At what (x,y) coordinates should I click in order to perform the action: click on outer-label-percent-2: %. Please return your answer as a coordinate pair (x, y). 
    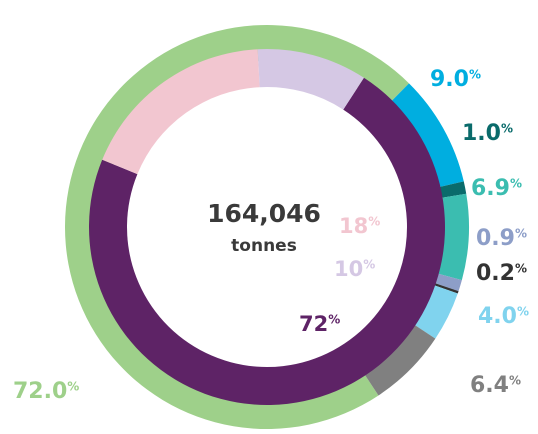
    Looking at the image, I should click on (507, 128).